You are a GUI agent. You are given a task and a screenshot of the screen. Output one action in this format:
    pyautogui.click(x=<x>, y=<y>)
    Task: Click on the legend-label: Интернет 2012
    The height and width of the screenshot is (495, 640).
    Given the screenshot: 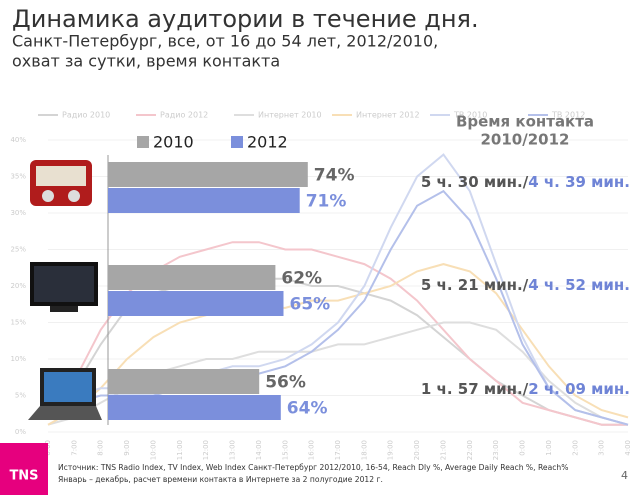 What is the action you would take?
    pyautogui.click(x=388, y=115)
    